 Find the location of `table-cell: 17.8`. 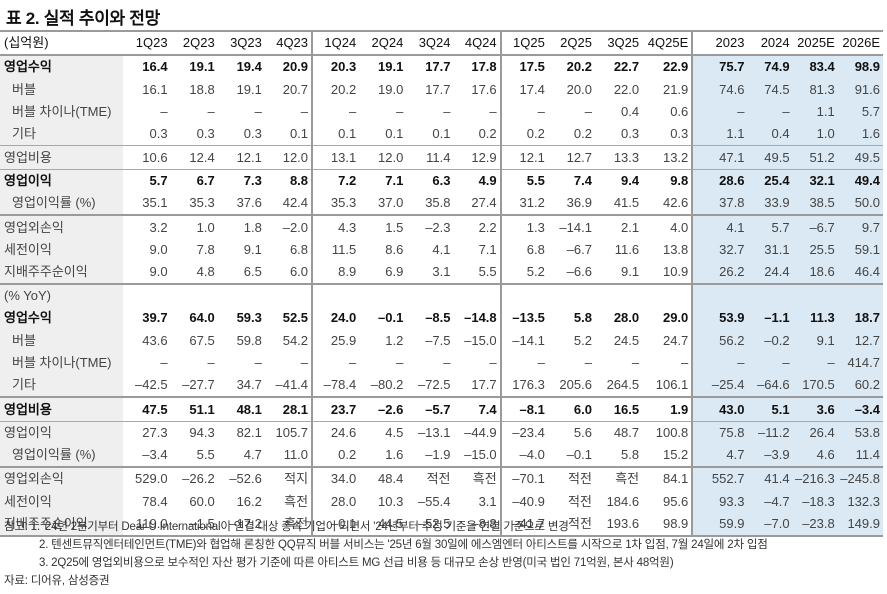

table-cell: 17.8 is located at coordinates (484, 67).